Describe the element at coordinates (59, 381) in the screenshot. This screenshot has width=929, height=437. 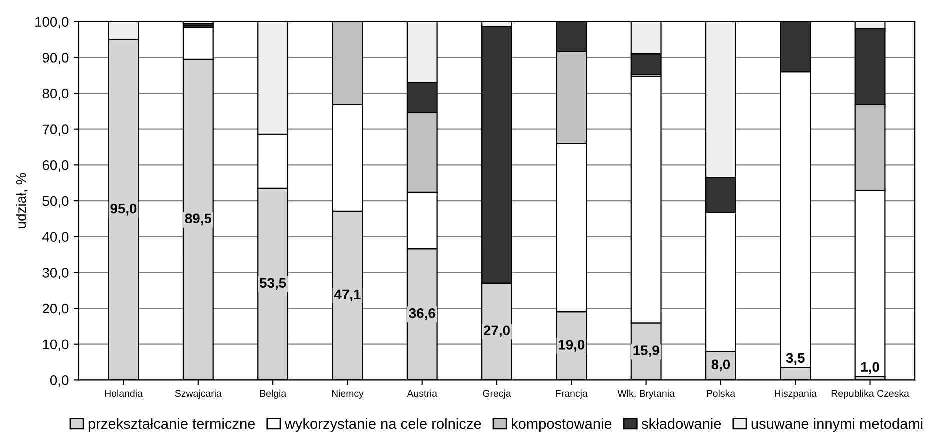
I see `y-tick-label: 0,0` at that location.